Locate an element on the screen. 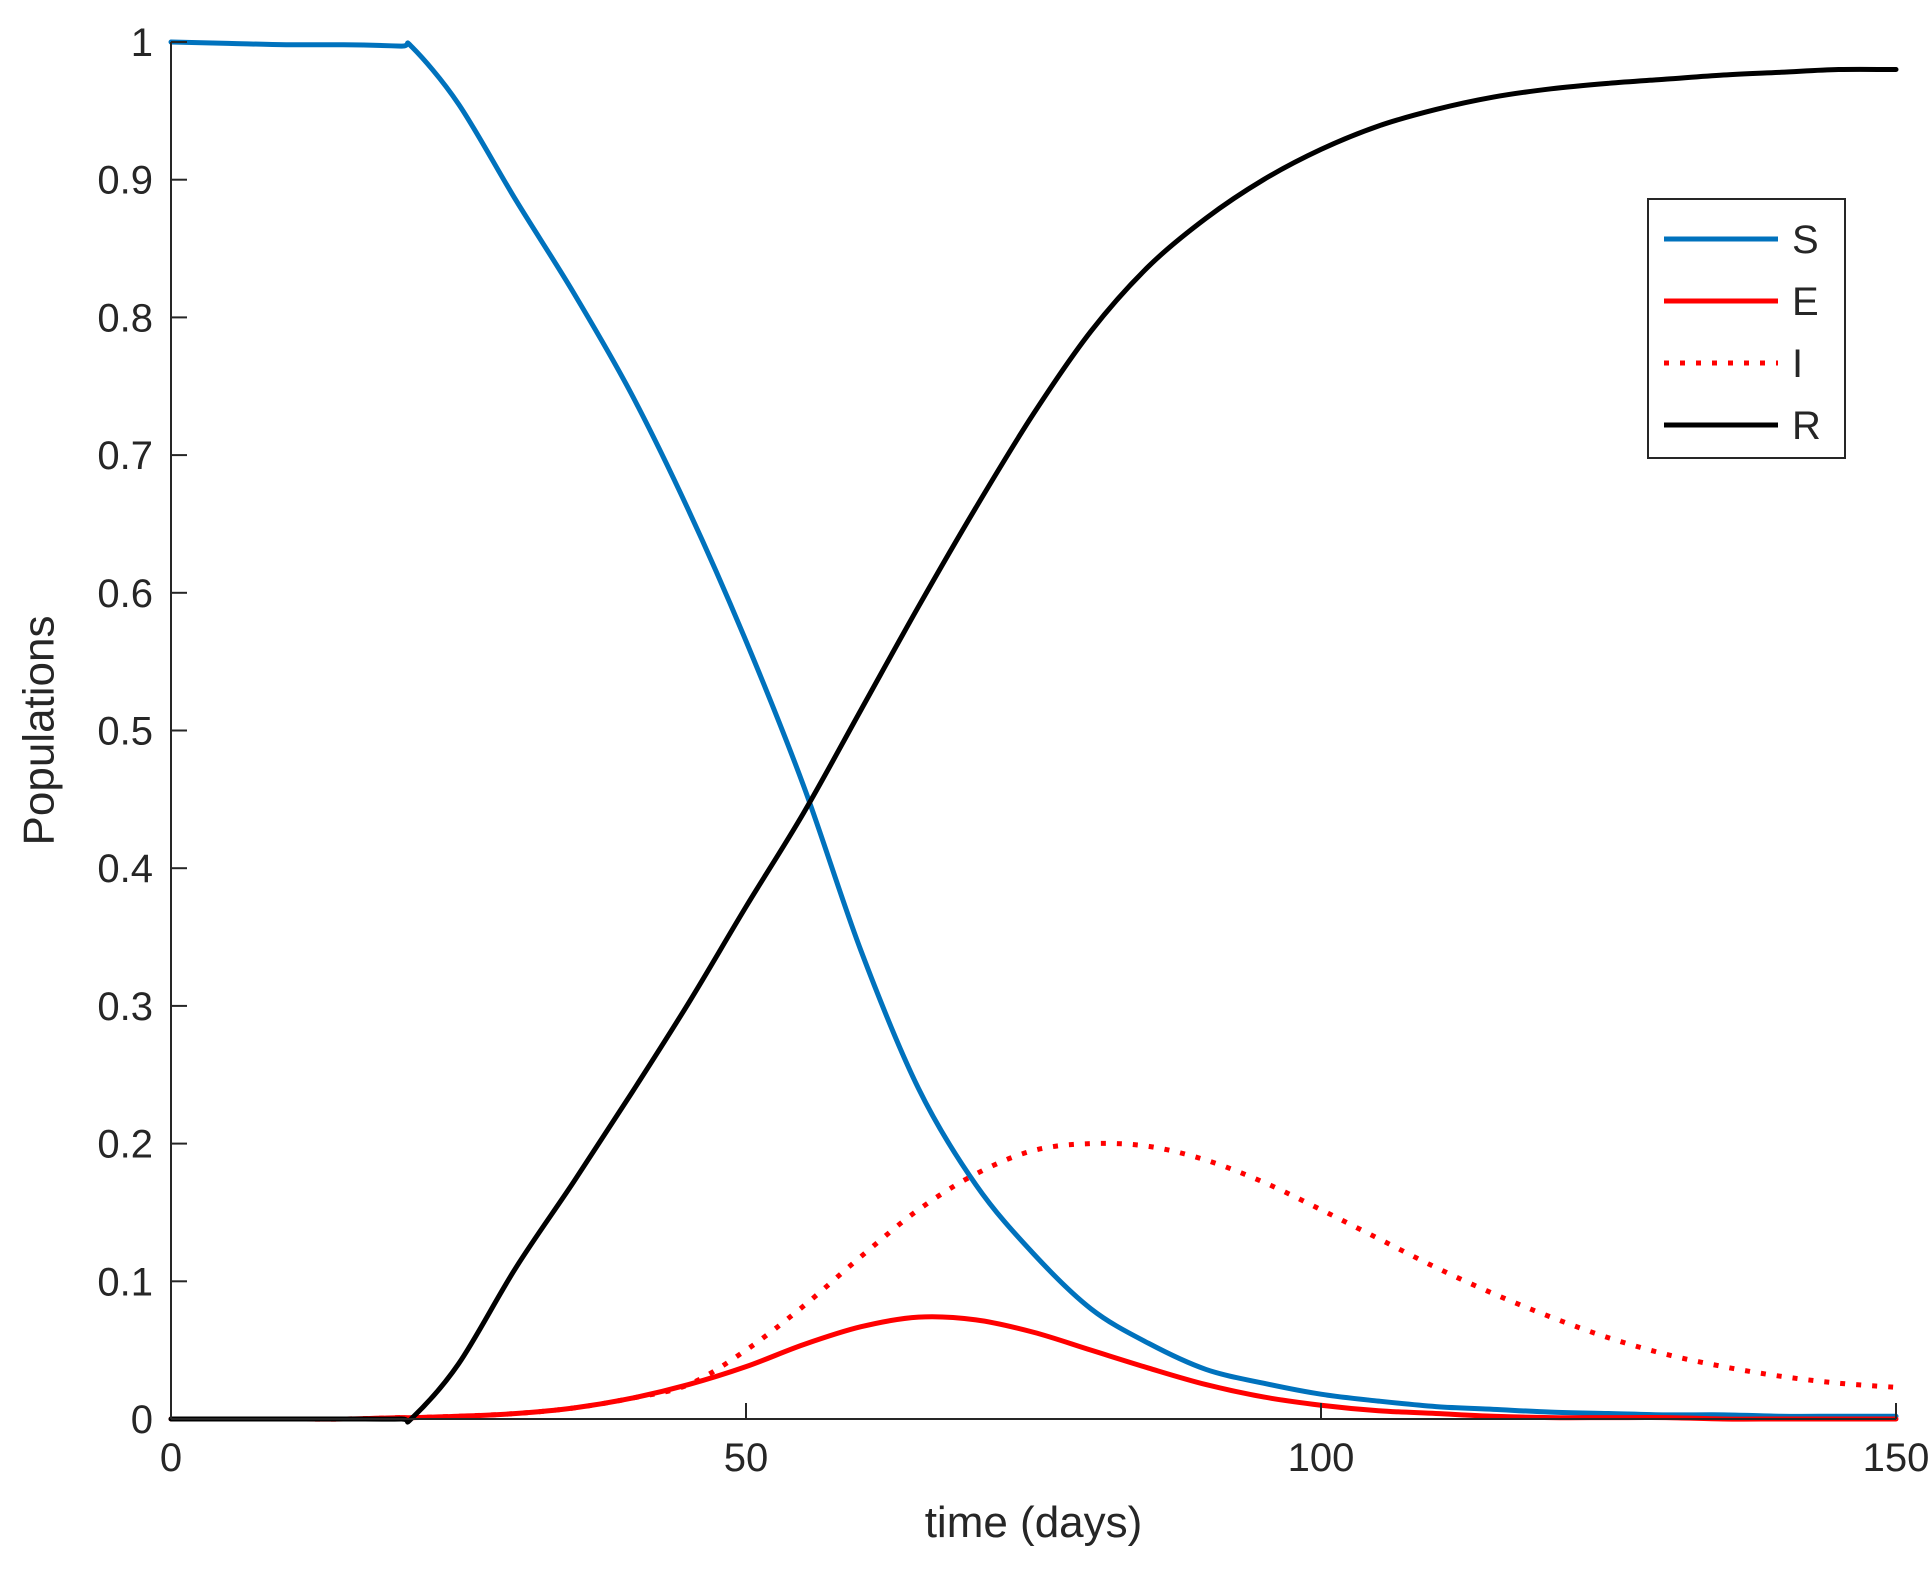 The height and width of the screenshot is (1573, 1932). y-tick-label: 0.2 is located at coordinates (125, 1145).